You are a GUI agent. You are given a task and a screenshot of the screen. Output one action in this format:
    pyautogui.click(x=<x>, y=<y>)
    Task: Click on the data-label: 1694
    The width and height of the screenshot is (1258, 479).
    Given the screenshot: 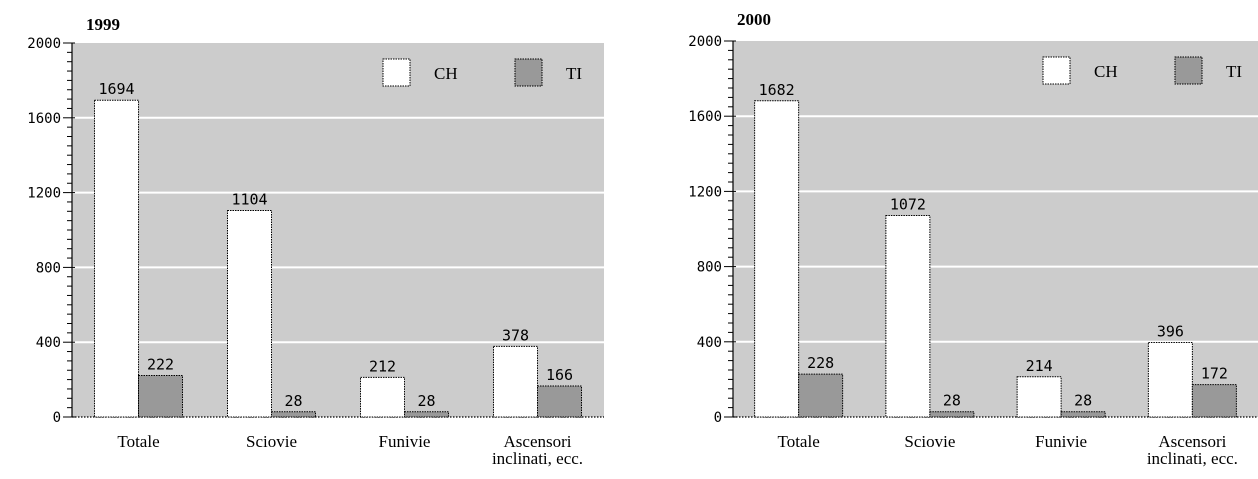 What is the action you would take?
    pyautogui.click(x=116, y=89)
    